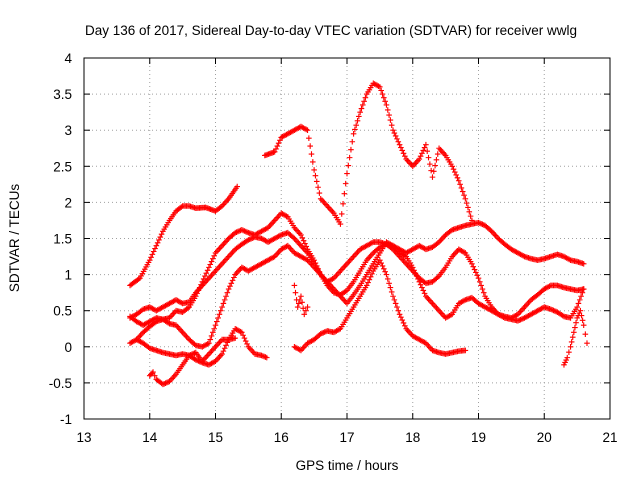 This screenshot has width=640, height=480. What do you see at coordinates (478, 437) in the screenshot?
I see `x-tick-label: 19` at bounding box center [478, 437].